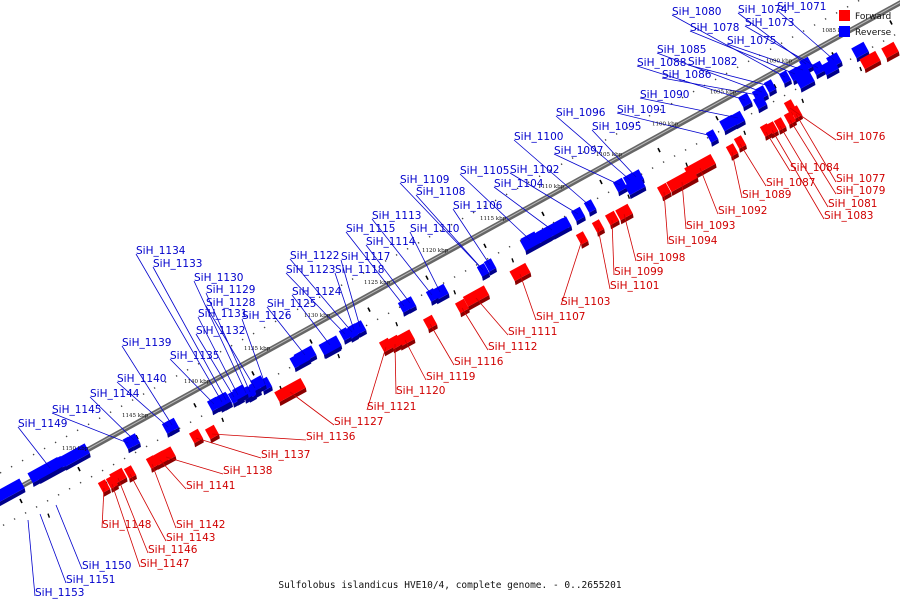 The image size is (900, 600). Describe the element at coordinates (257, 349) in the screenshot. I see `kbp-marker-1135-kbp: 1135 kbp` at that location.